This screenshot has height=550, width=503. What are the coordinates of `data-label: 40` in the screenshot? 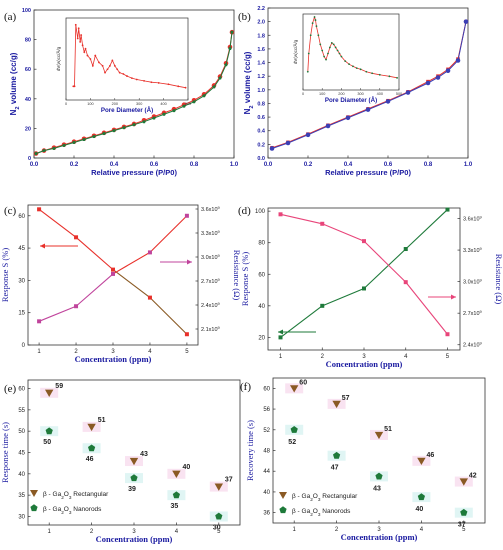 It's located at (420, 509).